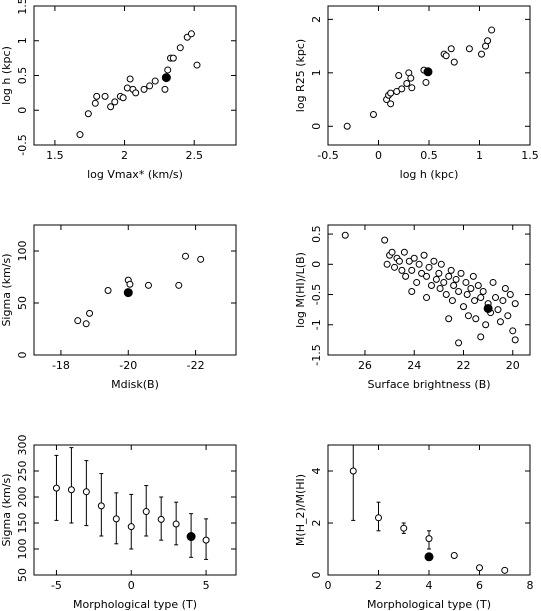  Describe the element at coordinates (316, 324) in the screenshot. I see `y-tick-label: -1` at that location.